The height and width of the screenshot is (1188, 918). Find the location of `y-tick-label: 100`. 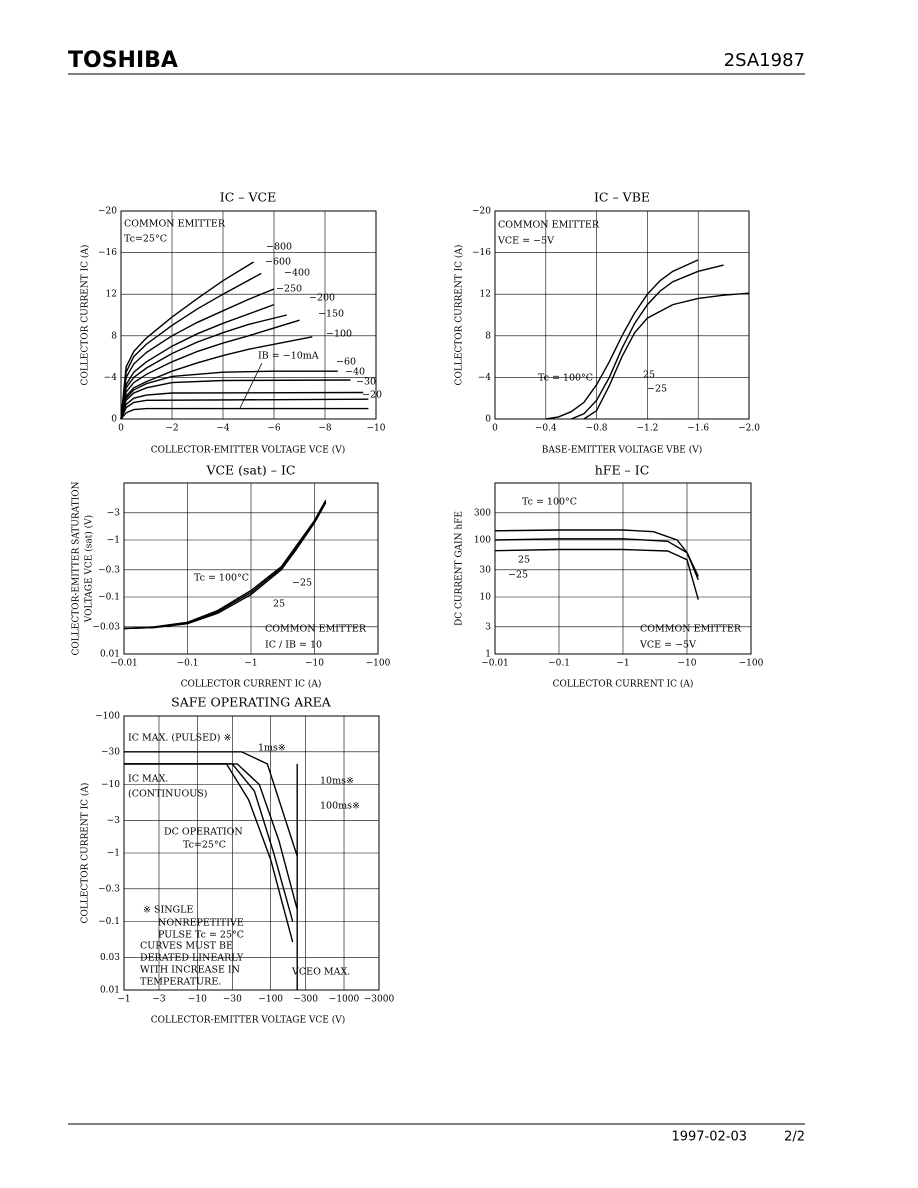

y-tick-label: 100 is located at coordinates (482, 541).